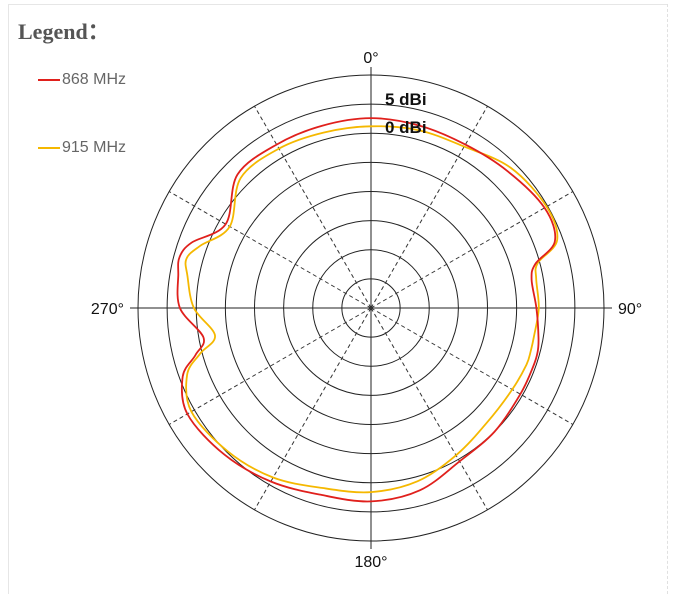  Describe the element at coordinates (94, 147) in the screenshot. I see `legend-label-915: 915 MHz` at that location.